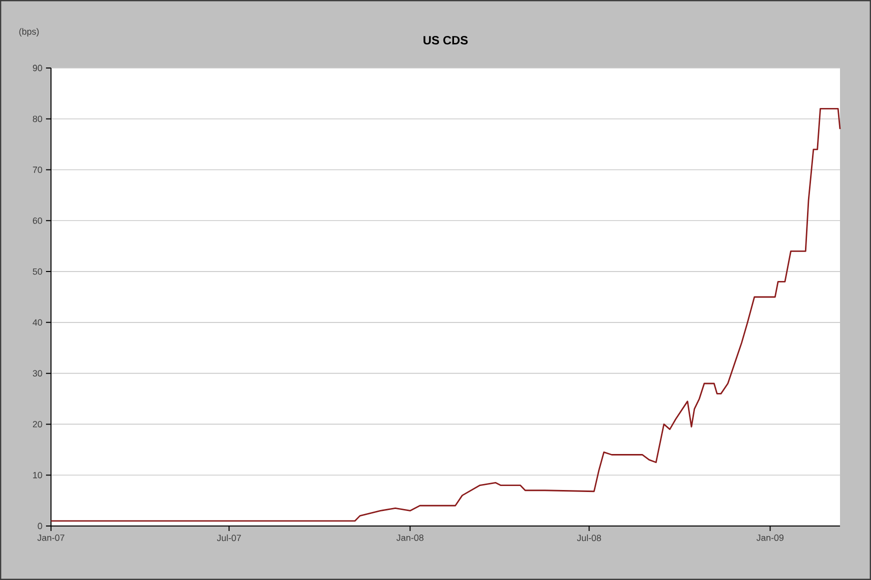  What do you see at coordinates (50, 537) in the screenshot?
I see `x-tick-label: Jan-07` at bounding box center [50, 537].